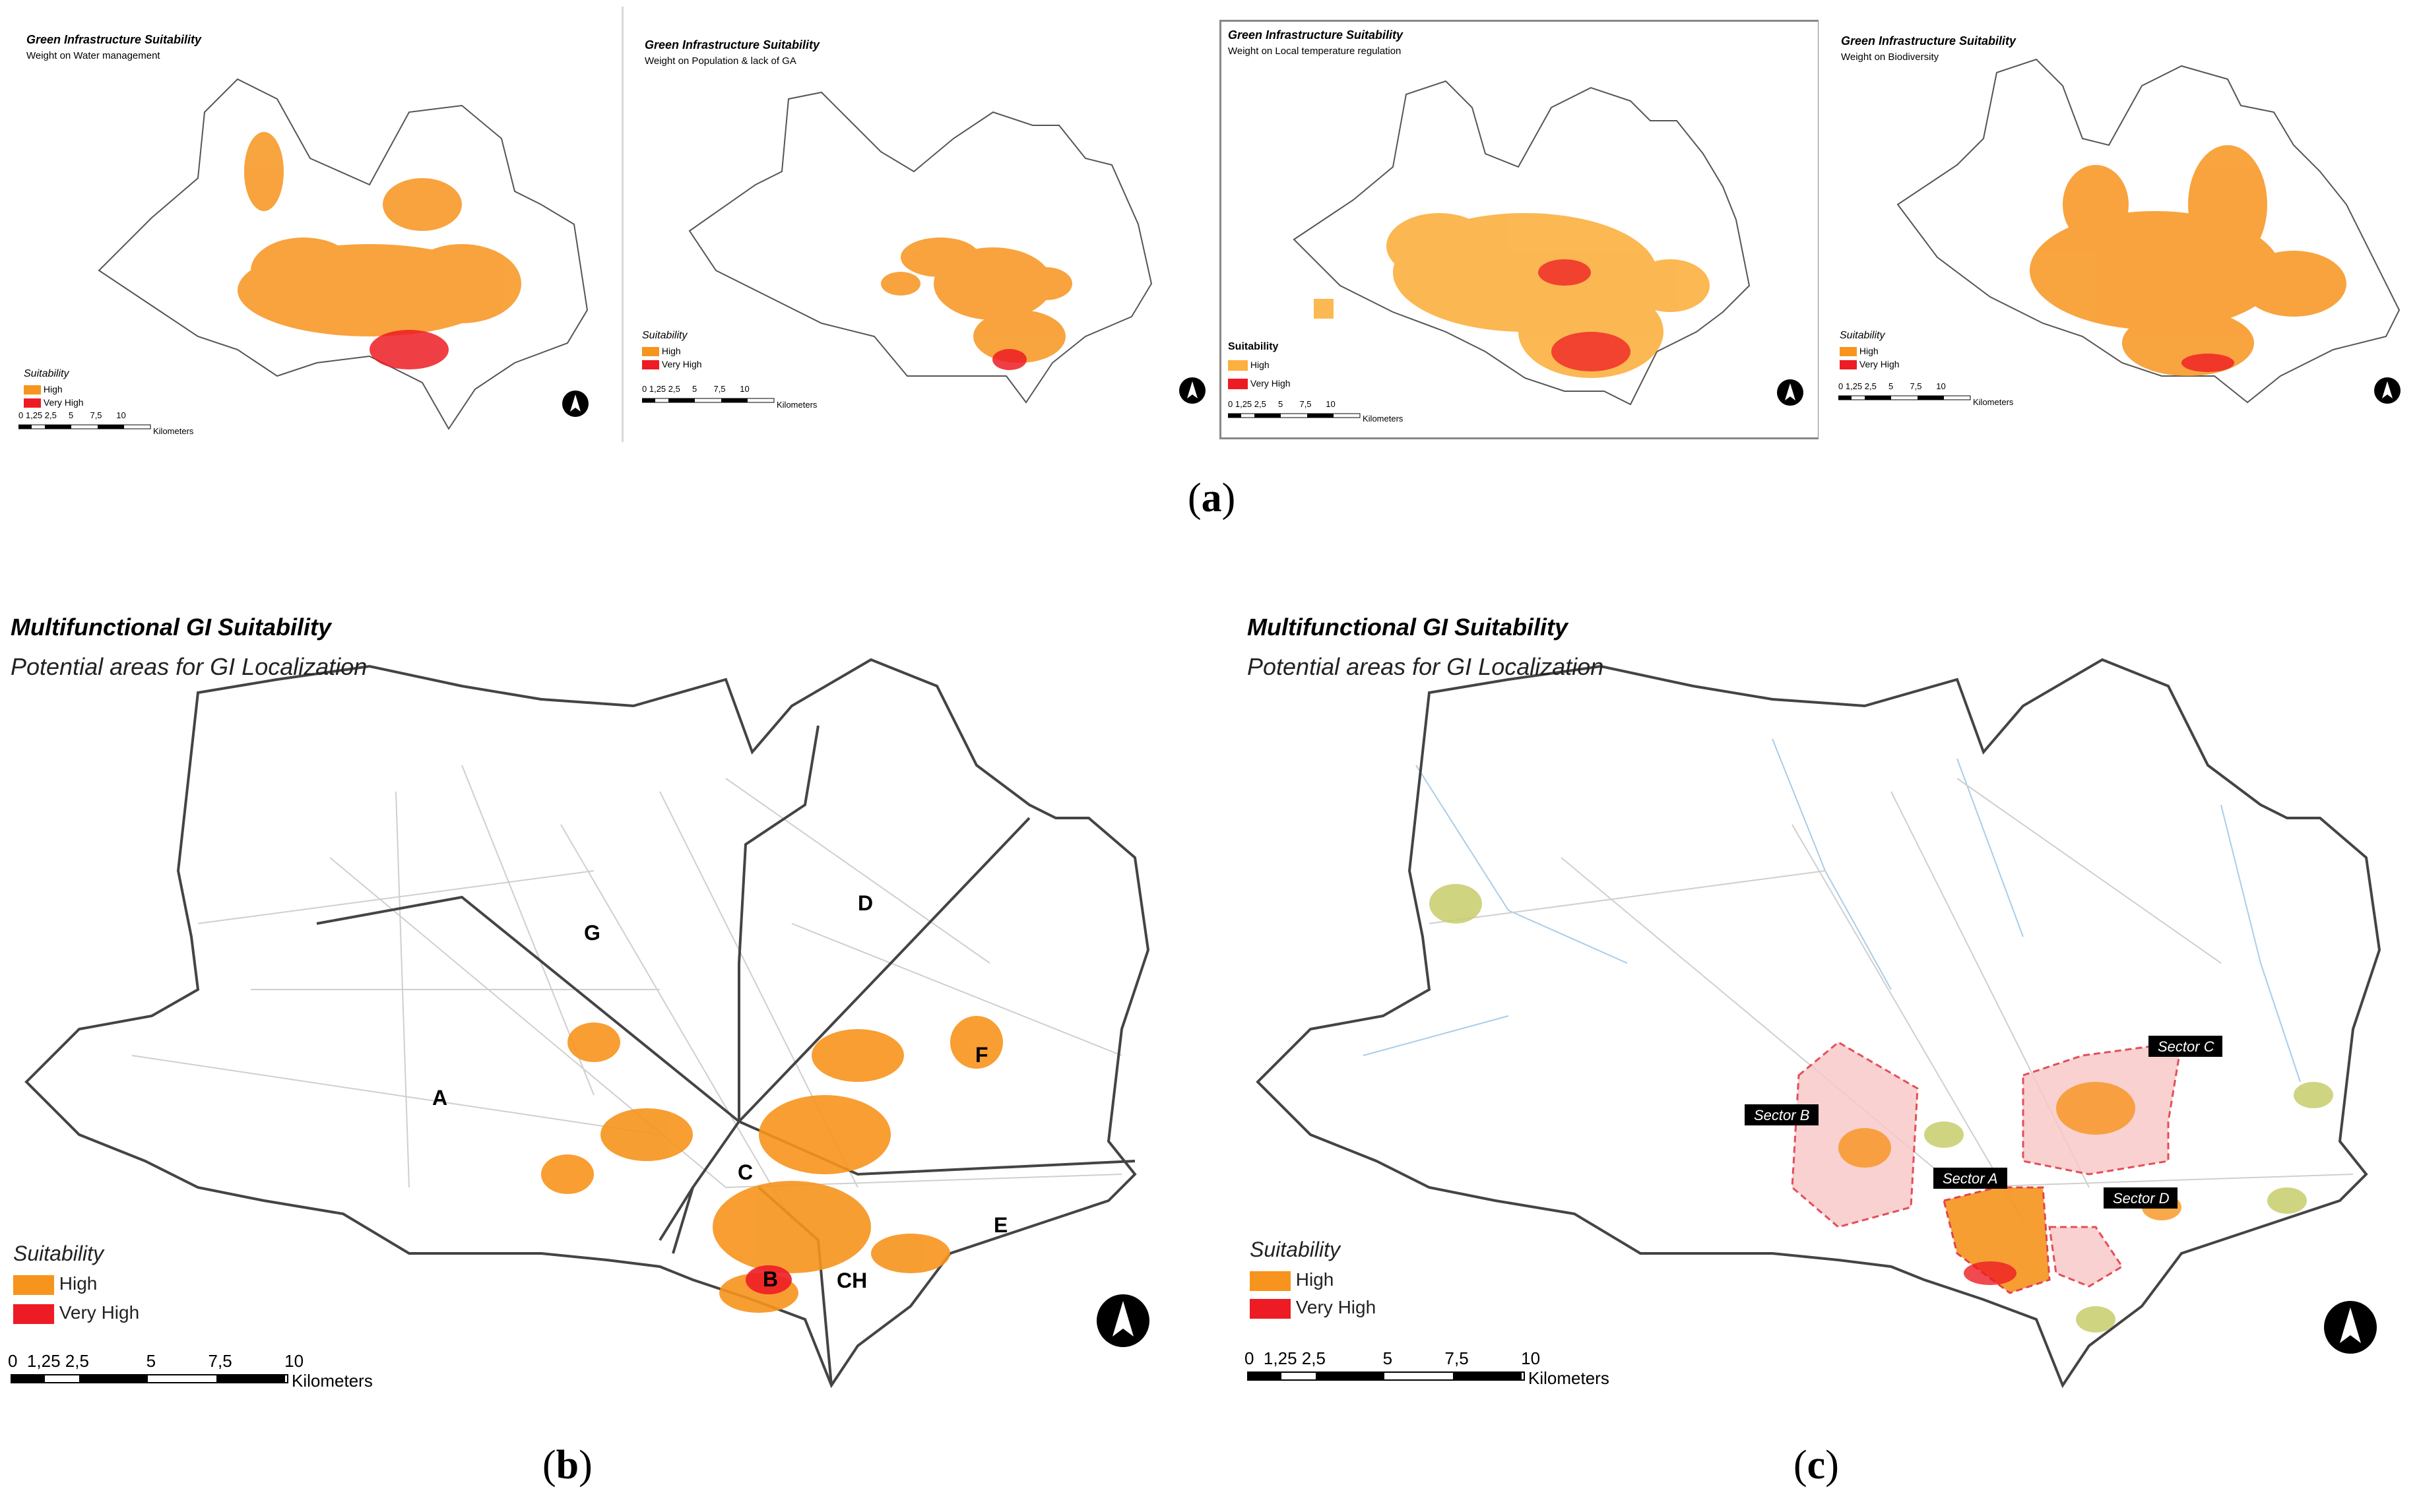 The image size is (2419, 1512). I want to click on zone-label-g: G, so click(592, 933).